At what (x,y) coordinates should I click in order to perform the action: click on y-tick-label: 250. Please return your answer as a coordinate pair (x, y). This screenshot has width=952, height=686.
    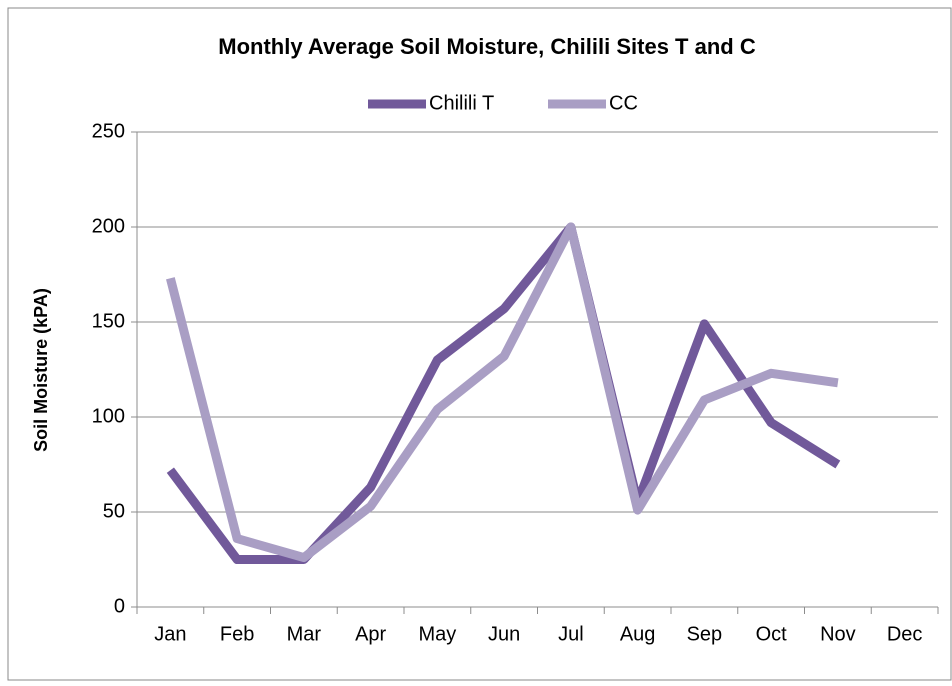
    Looking at the image, I should click on (108, 131).